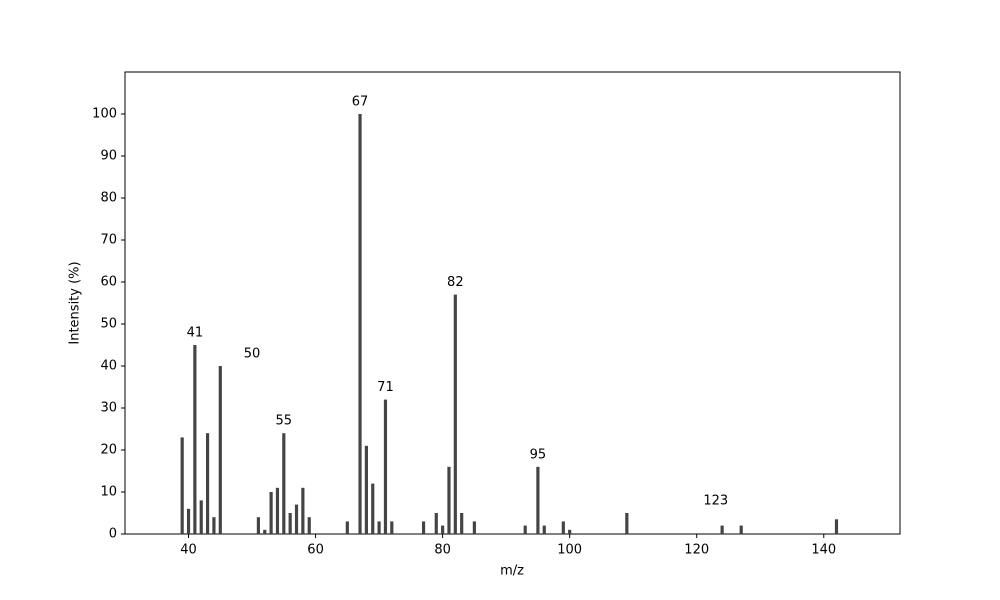  What do you see at coordinates (252, 354) in the screenshot?
I see `peak-annotation: 50` at bounding box center [252, 354].